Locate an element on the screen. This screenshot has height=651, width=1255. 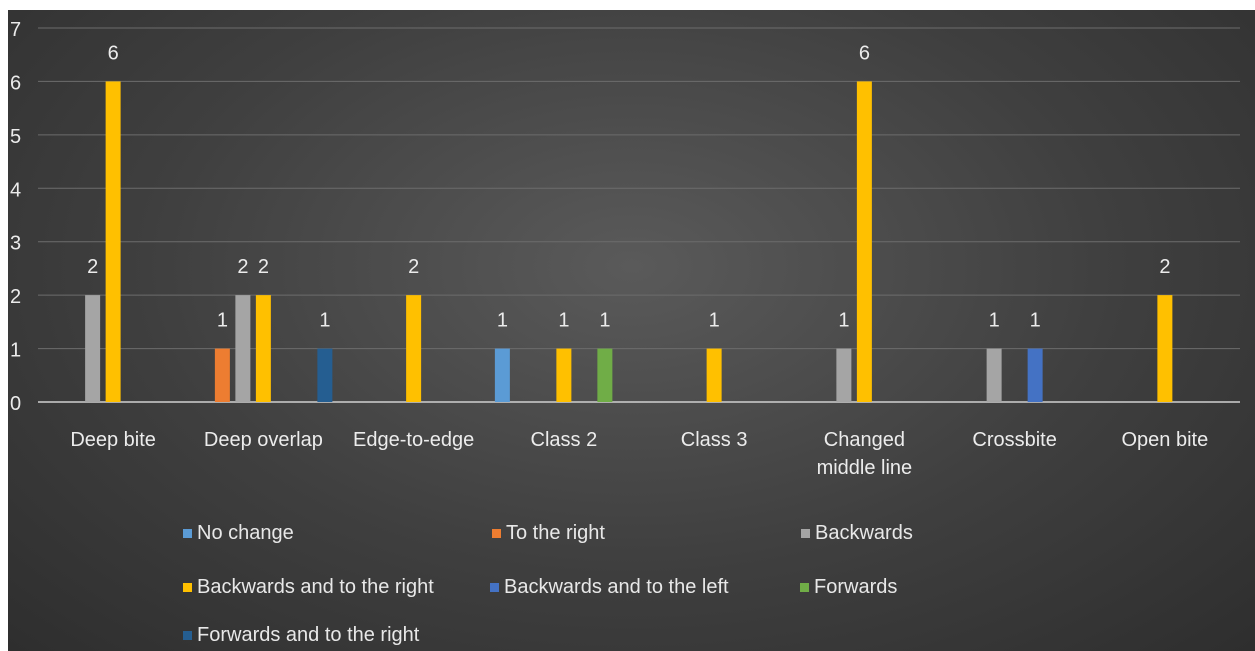
y-tick-label: 0 is located at coordinates (15, 404).